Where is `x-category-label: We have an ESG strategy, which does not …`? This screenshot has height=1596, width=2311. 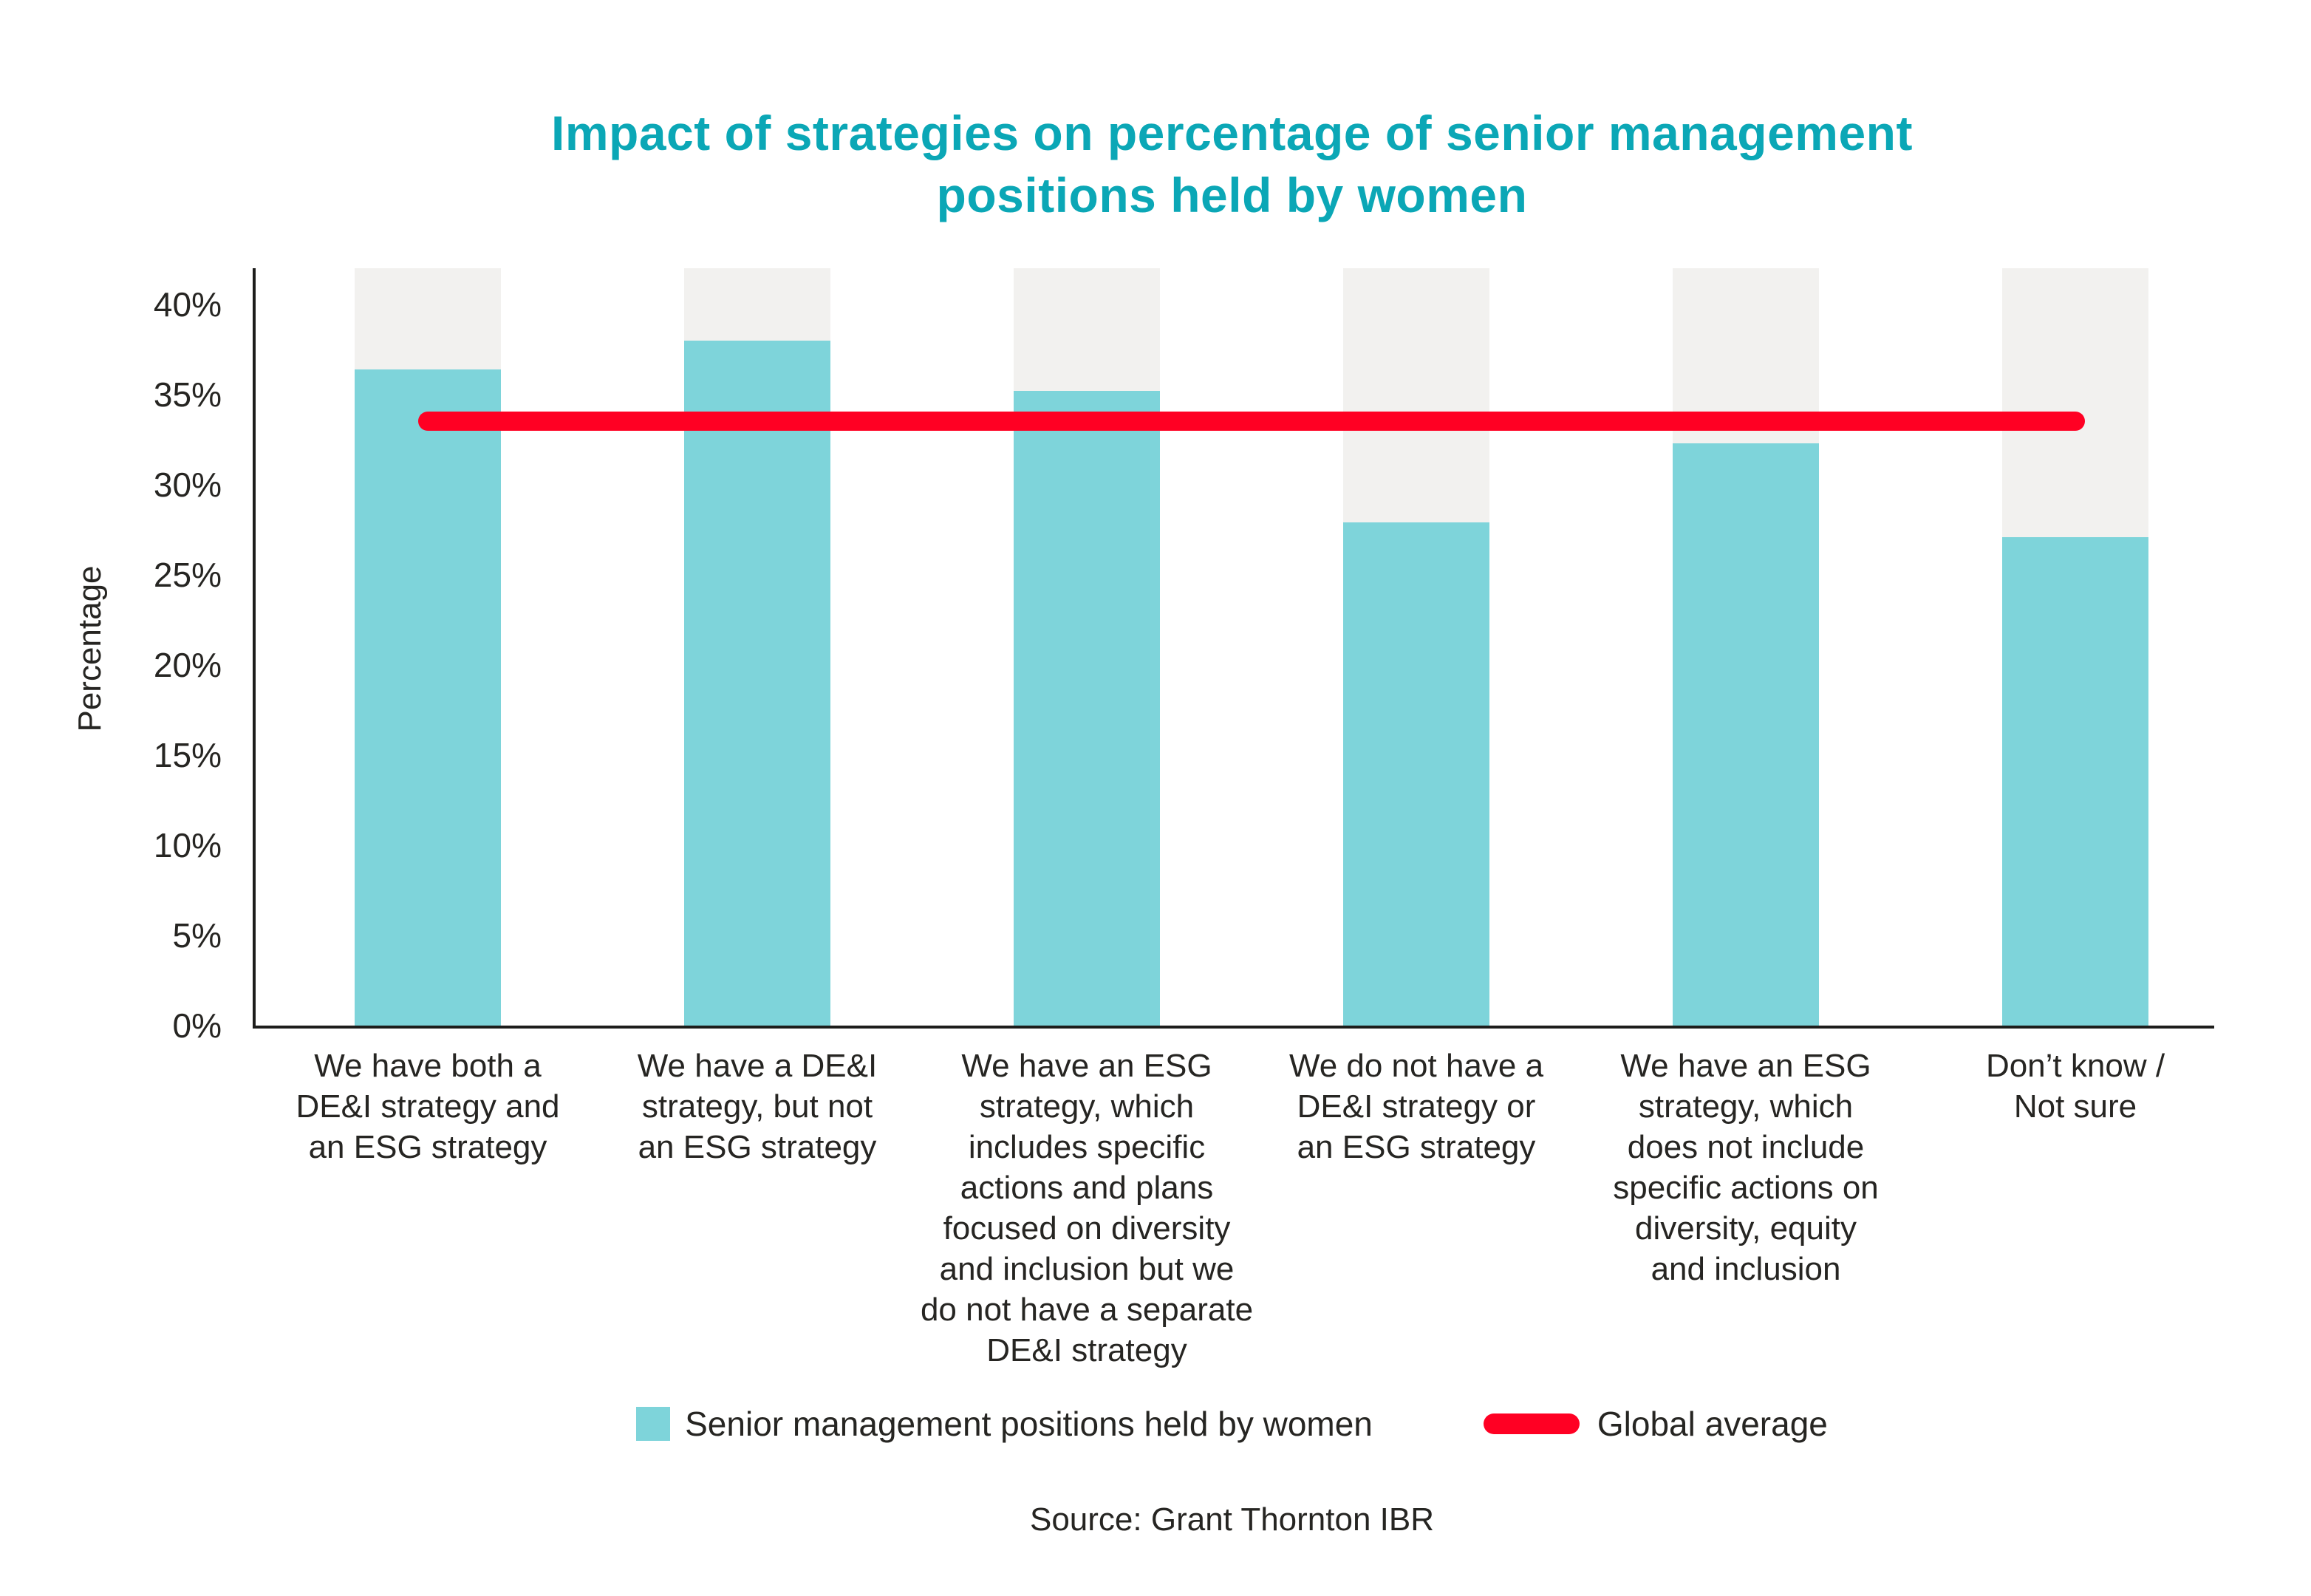
x-category-label: We have an ESG strategy, which does not … is located at coordinates (1746, 1167).